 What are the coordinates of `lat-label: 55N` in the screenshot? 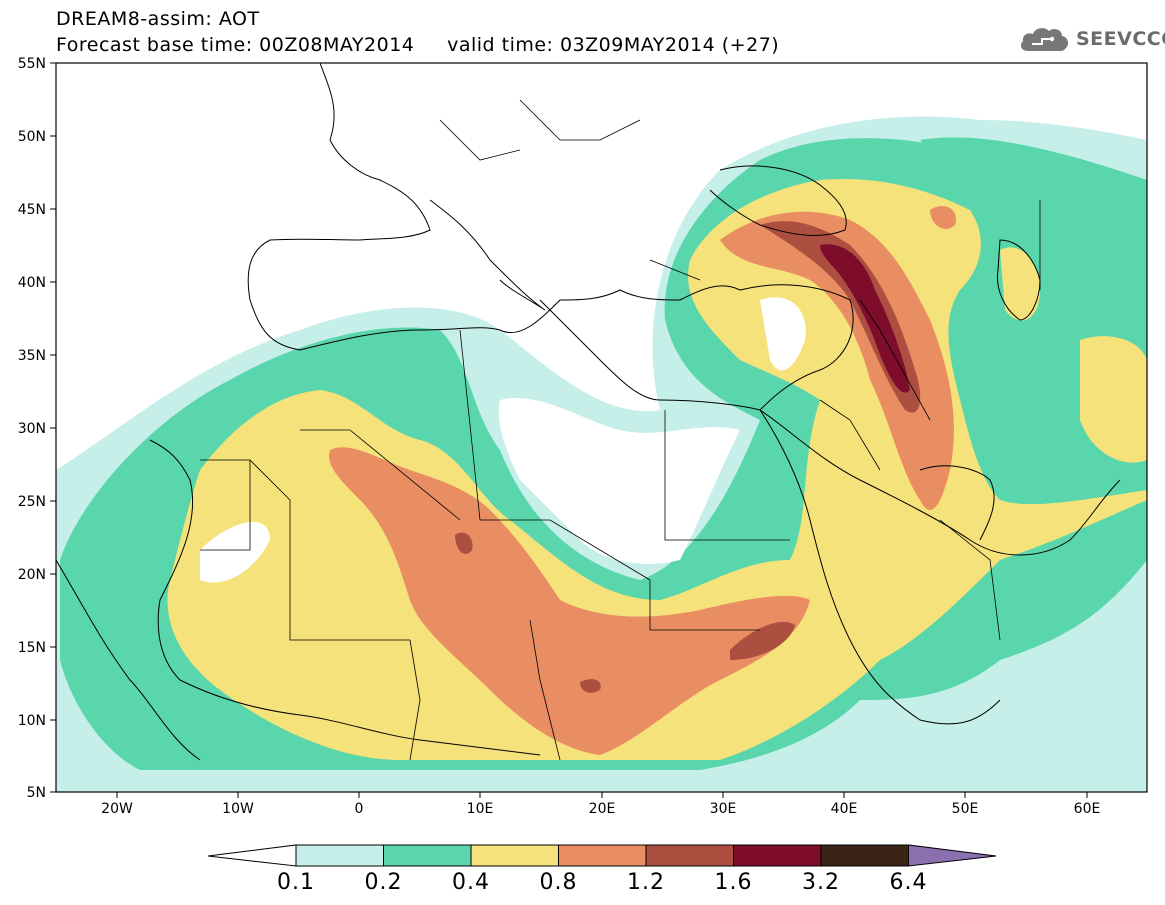 It's located at (32, 64).